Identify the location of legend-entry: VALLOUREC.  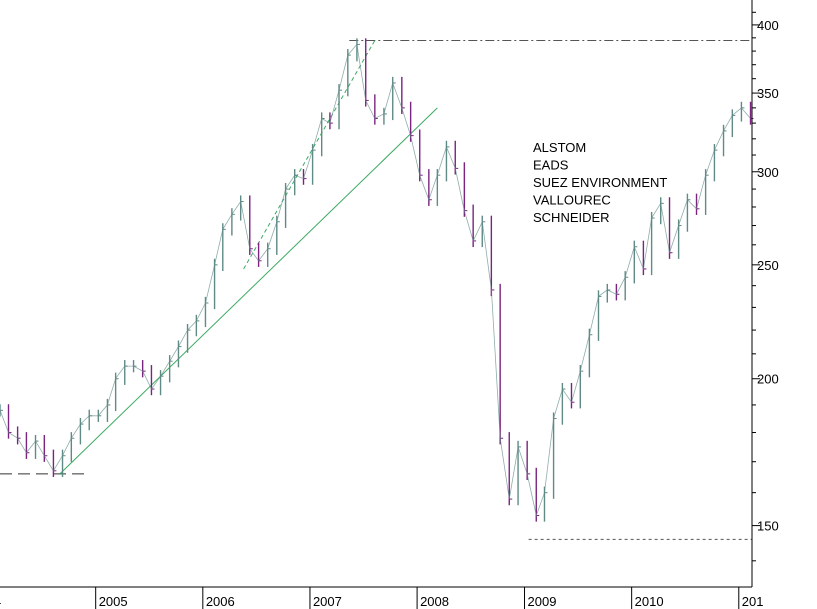
(572, 200).